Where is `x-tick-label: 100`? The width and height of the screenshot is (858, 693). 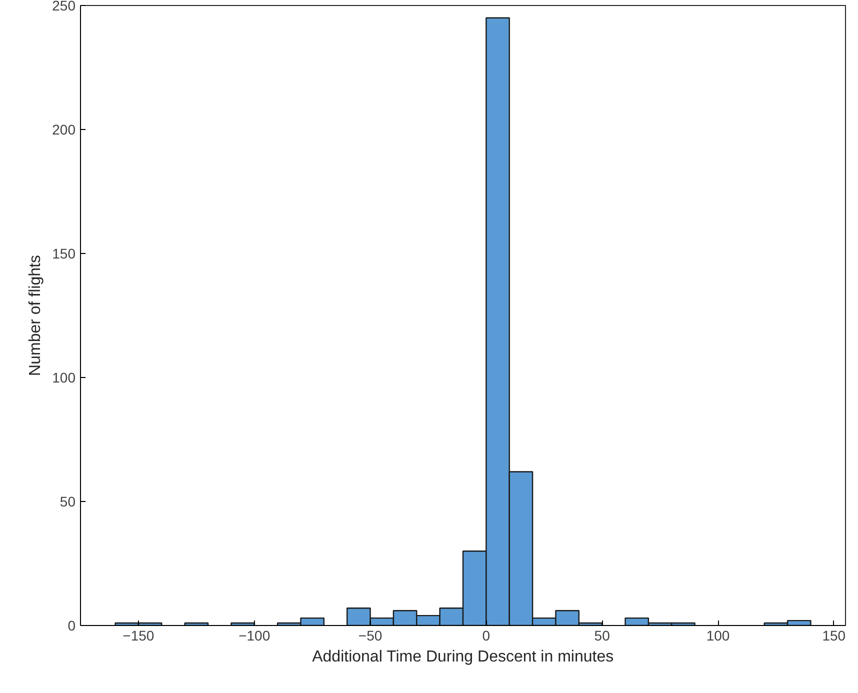 x-tick-label: 100 is located at coordinates (718, 636).